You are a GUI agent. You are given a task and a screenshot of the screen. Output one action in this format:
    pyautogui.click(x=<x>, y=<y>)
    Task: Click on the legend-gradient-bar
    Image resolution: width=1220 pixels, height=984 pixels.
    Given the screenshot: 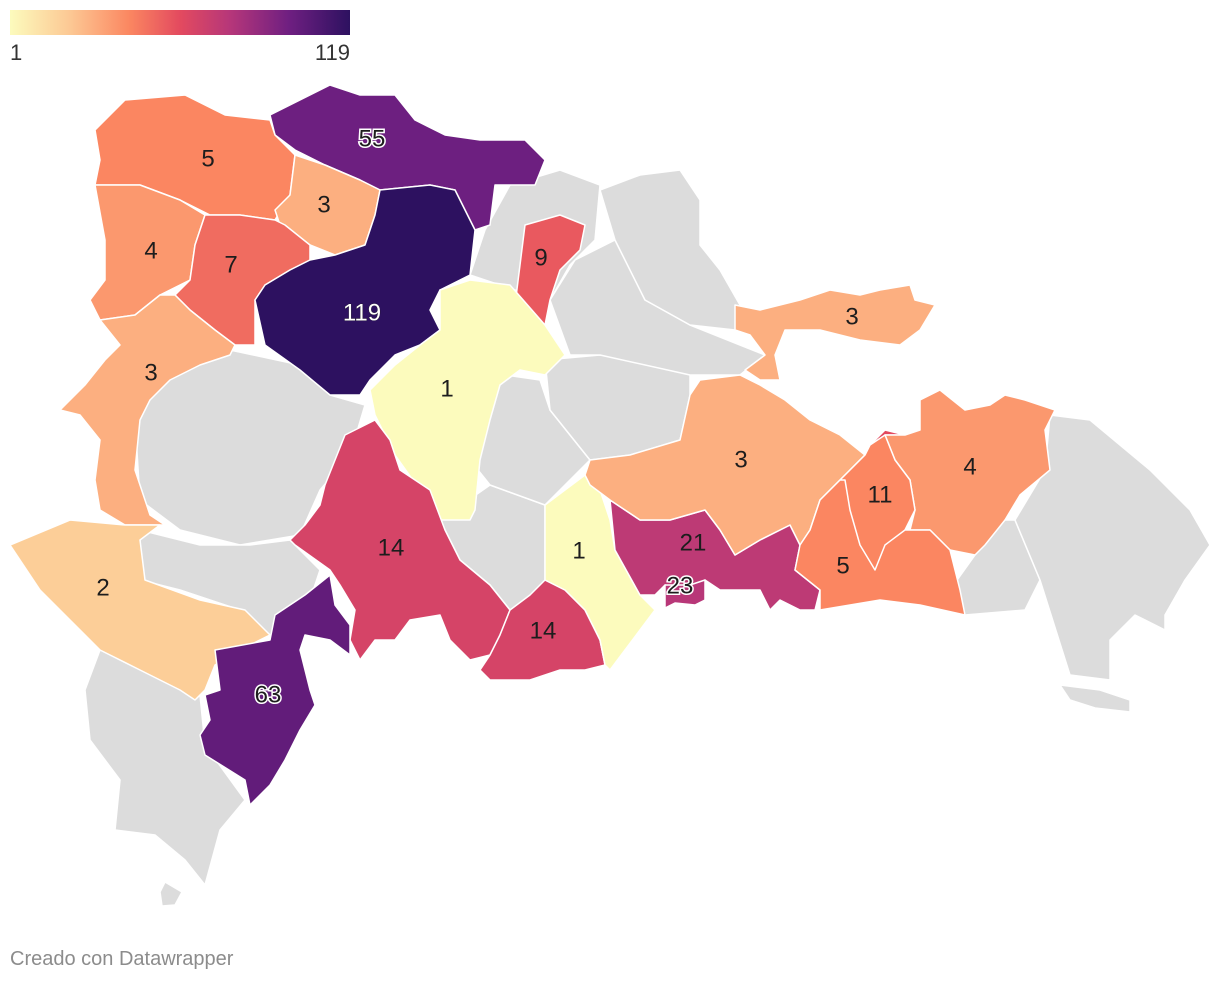 What is the action you would take?
    pyautogui.click(x=180, y=22)
    